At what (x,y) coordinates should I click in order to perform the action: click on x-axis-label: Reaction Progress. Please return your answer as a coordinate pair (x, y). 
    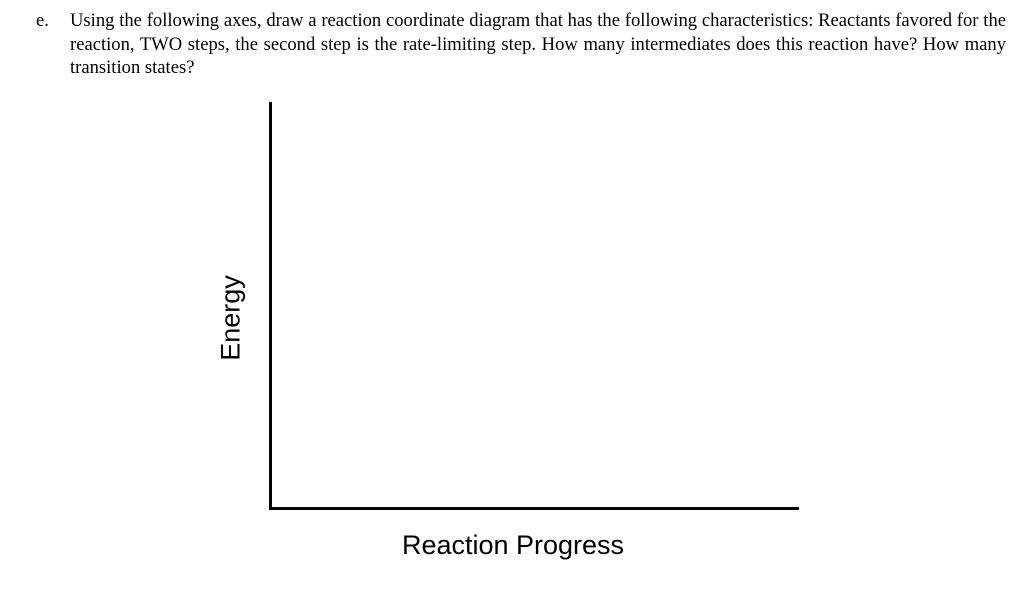
    Looking at the image, I should click on (513, 545).